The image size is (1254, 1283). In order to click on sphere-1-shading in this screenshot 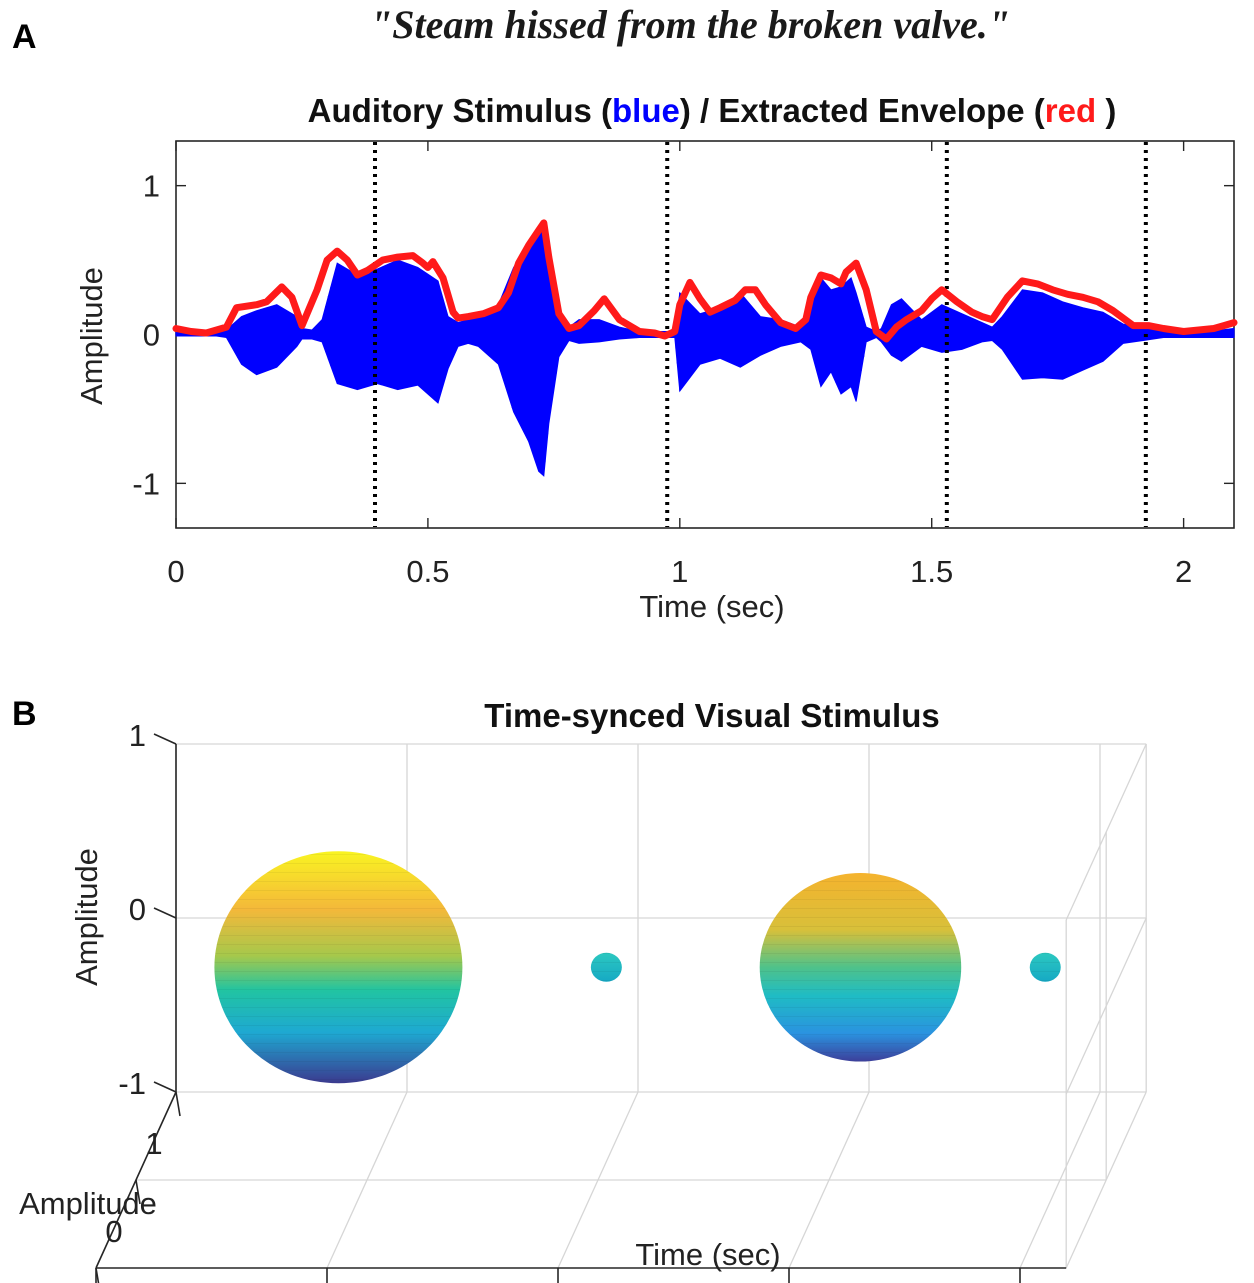, I will do `click(338, 967)`.